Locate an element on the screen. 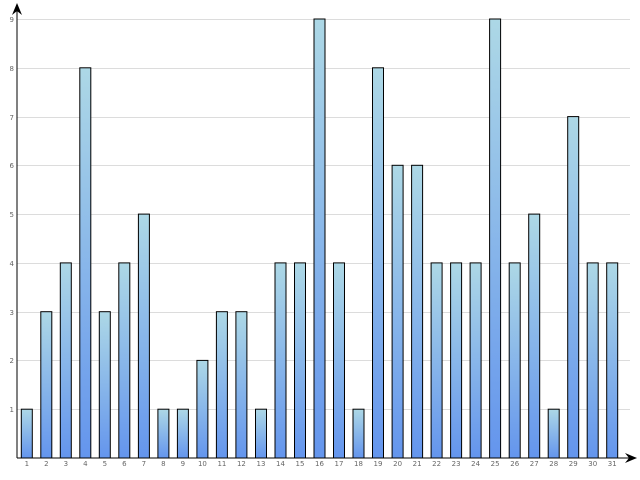 The width and height of the screenshot is (640, 480). x-tick-label: 5 is located at coordinates (105, 464).